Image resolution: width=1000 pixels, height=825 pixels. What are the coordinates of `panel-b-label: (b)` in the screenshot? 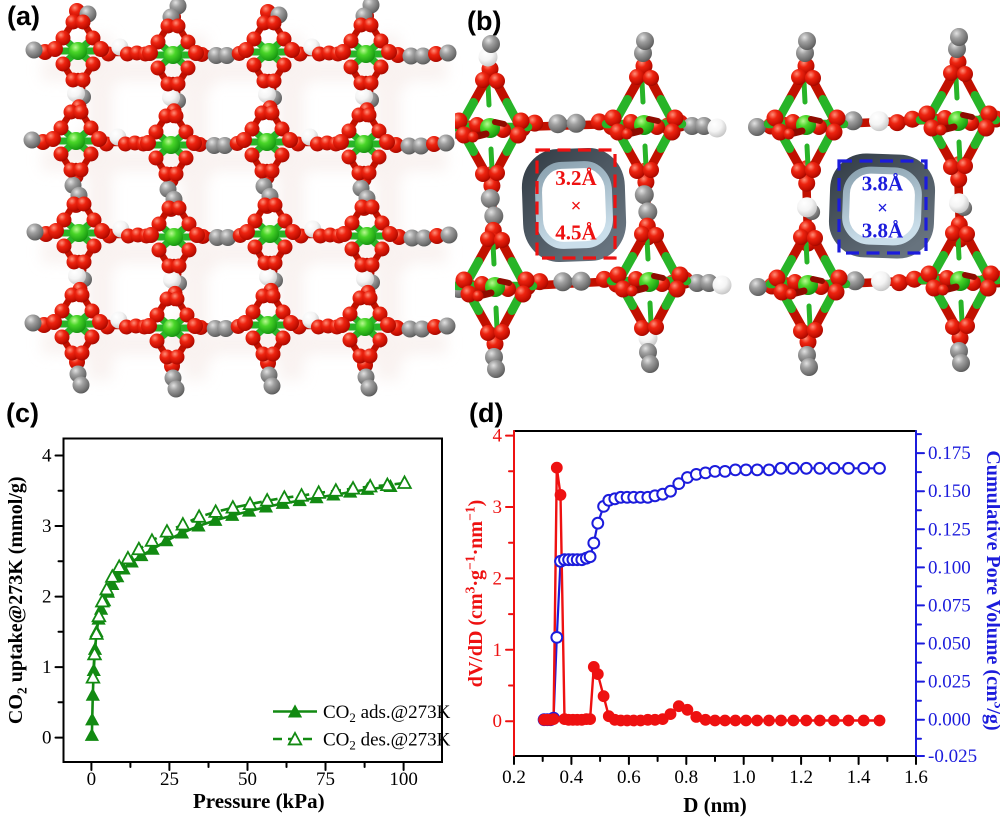 It's located at (484, 21).